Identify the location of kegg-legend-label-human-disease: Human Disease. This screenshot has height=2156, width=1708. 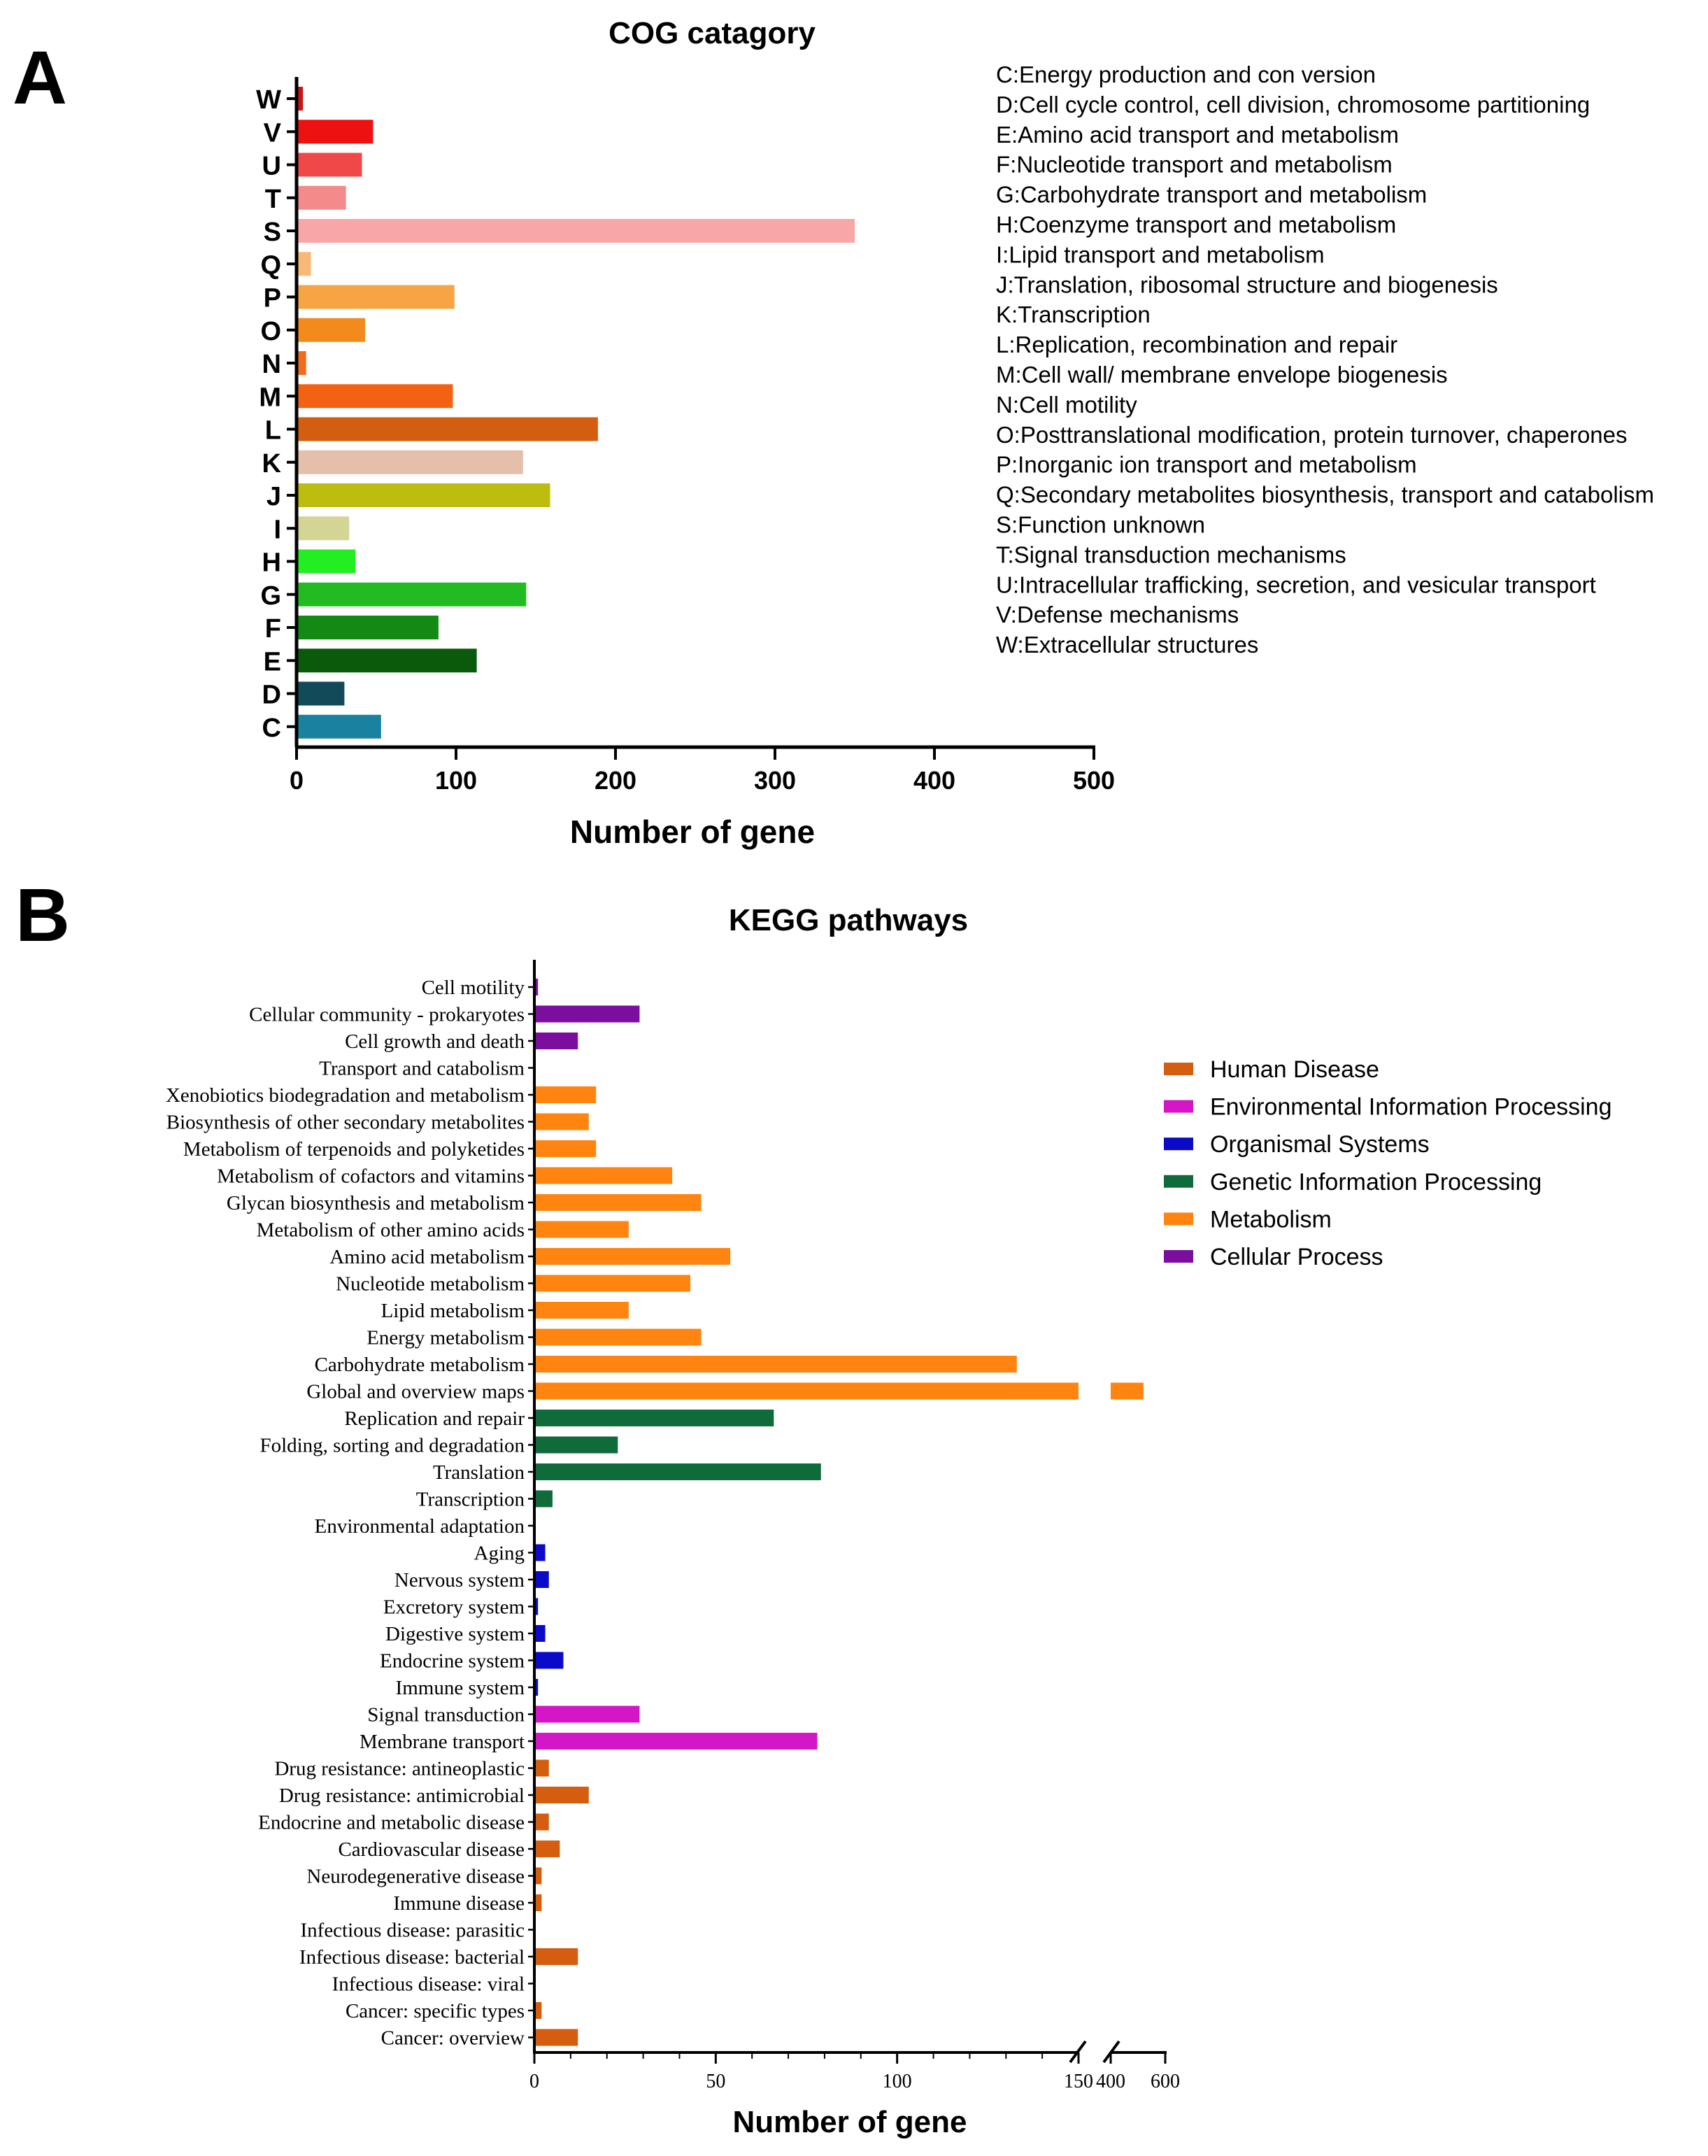
(1294, 1069).